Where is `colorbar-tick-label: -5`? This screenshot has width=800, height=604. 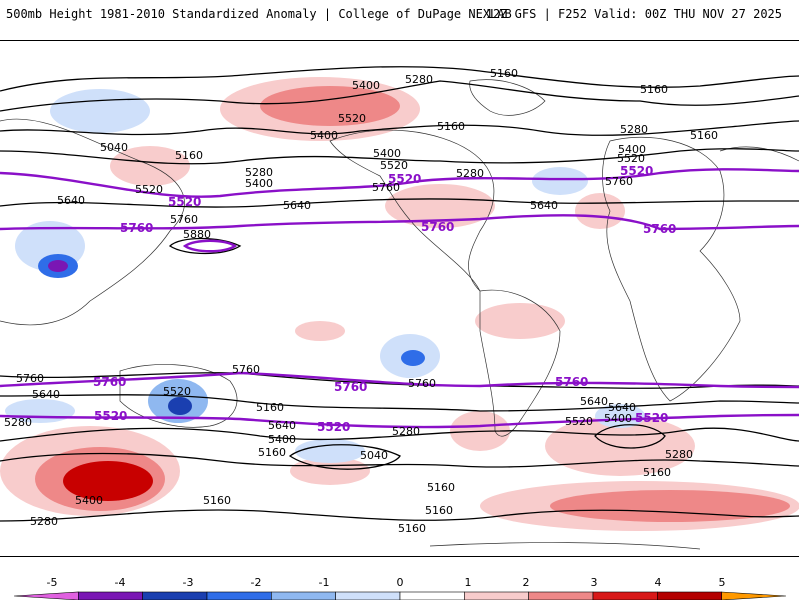 colorbar-tick-label: -5 is located at coordinates (52, 582).